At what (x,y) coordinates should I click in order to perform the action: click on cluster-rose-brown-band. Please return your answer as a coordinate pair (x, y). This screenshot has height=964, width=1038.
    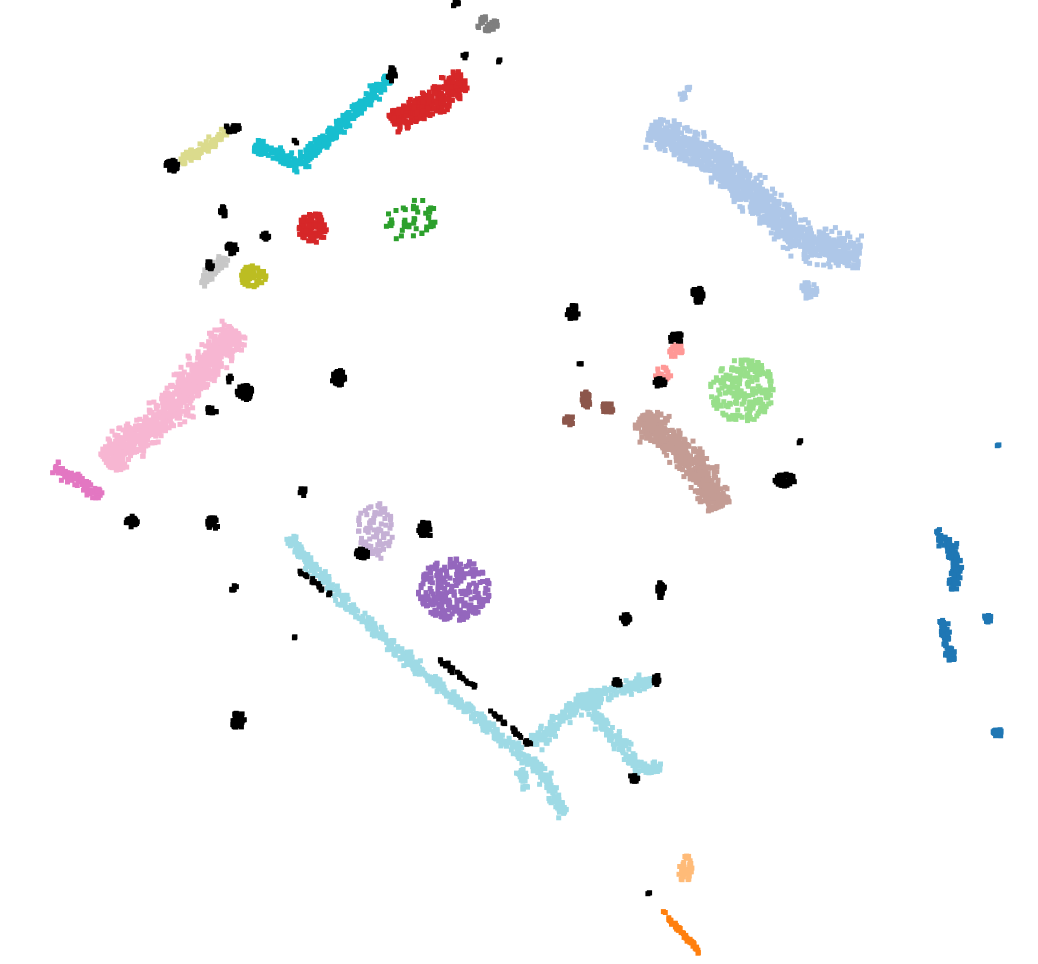
    Looking at the image, I should click on (682, 461).